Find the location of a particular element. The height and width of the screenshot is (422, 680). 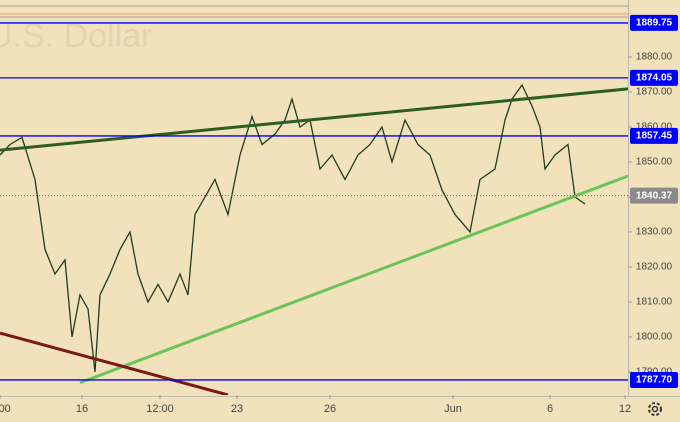

x-tick-label: 12 is located at coordinates (625, 409).